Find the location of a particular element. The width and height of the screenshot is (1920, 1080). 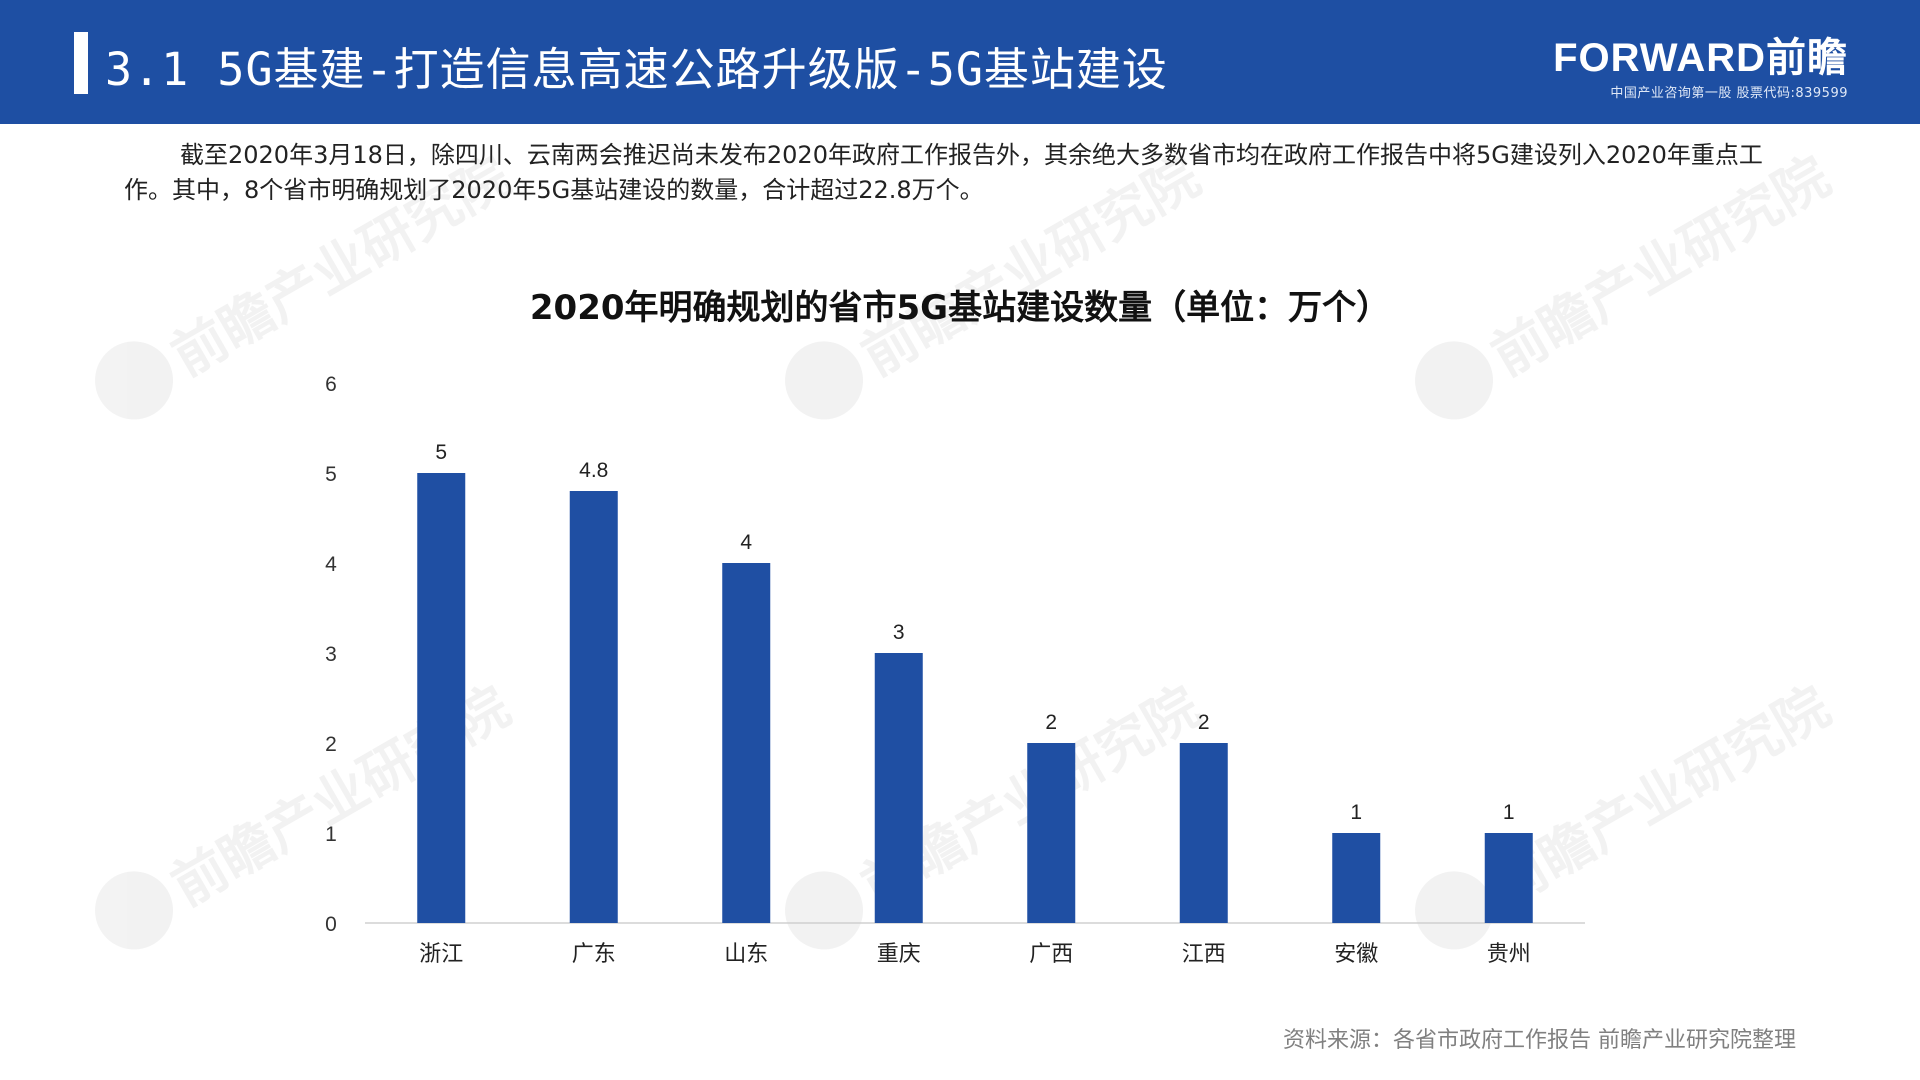

x-tick-label: 江西 is located at coordinates (1204, 954).